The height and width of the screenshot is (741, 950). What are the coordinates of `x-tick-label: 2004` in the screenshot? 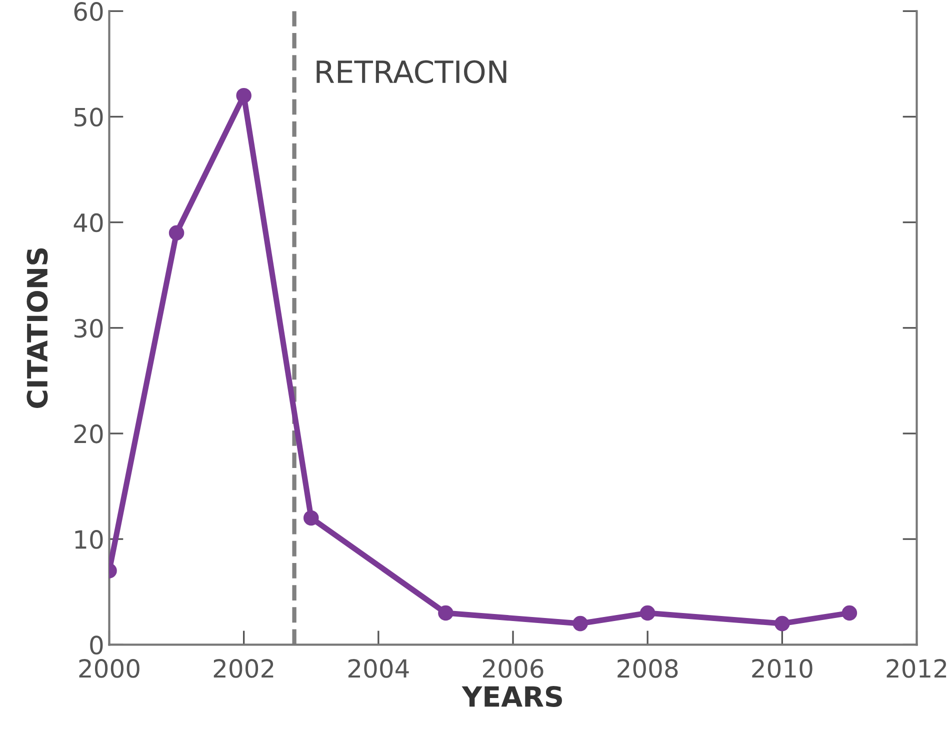 It's located at (378, 668).